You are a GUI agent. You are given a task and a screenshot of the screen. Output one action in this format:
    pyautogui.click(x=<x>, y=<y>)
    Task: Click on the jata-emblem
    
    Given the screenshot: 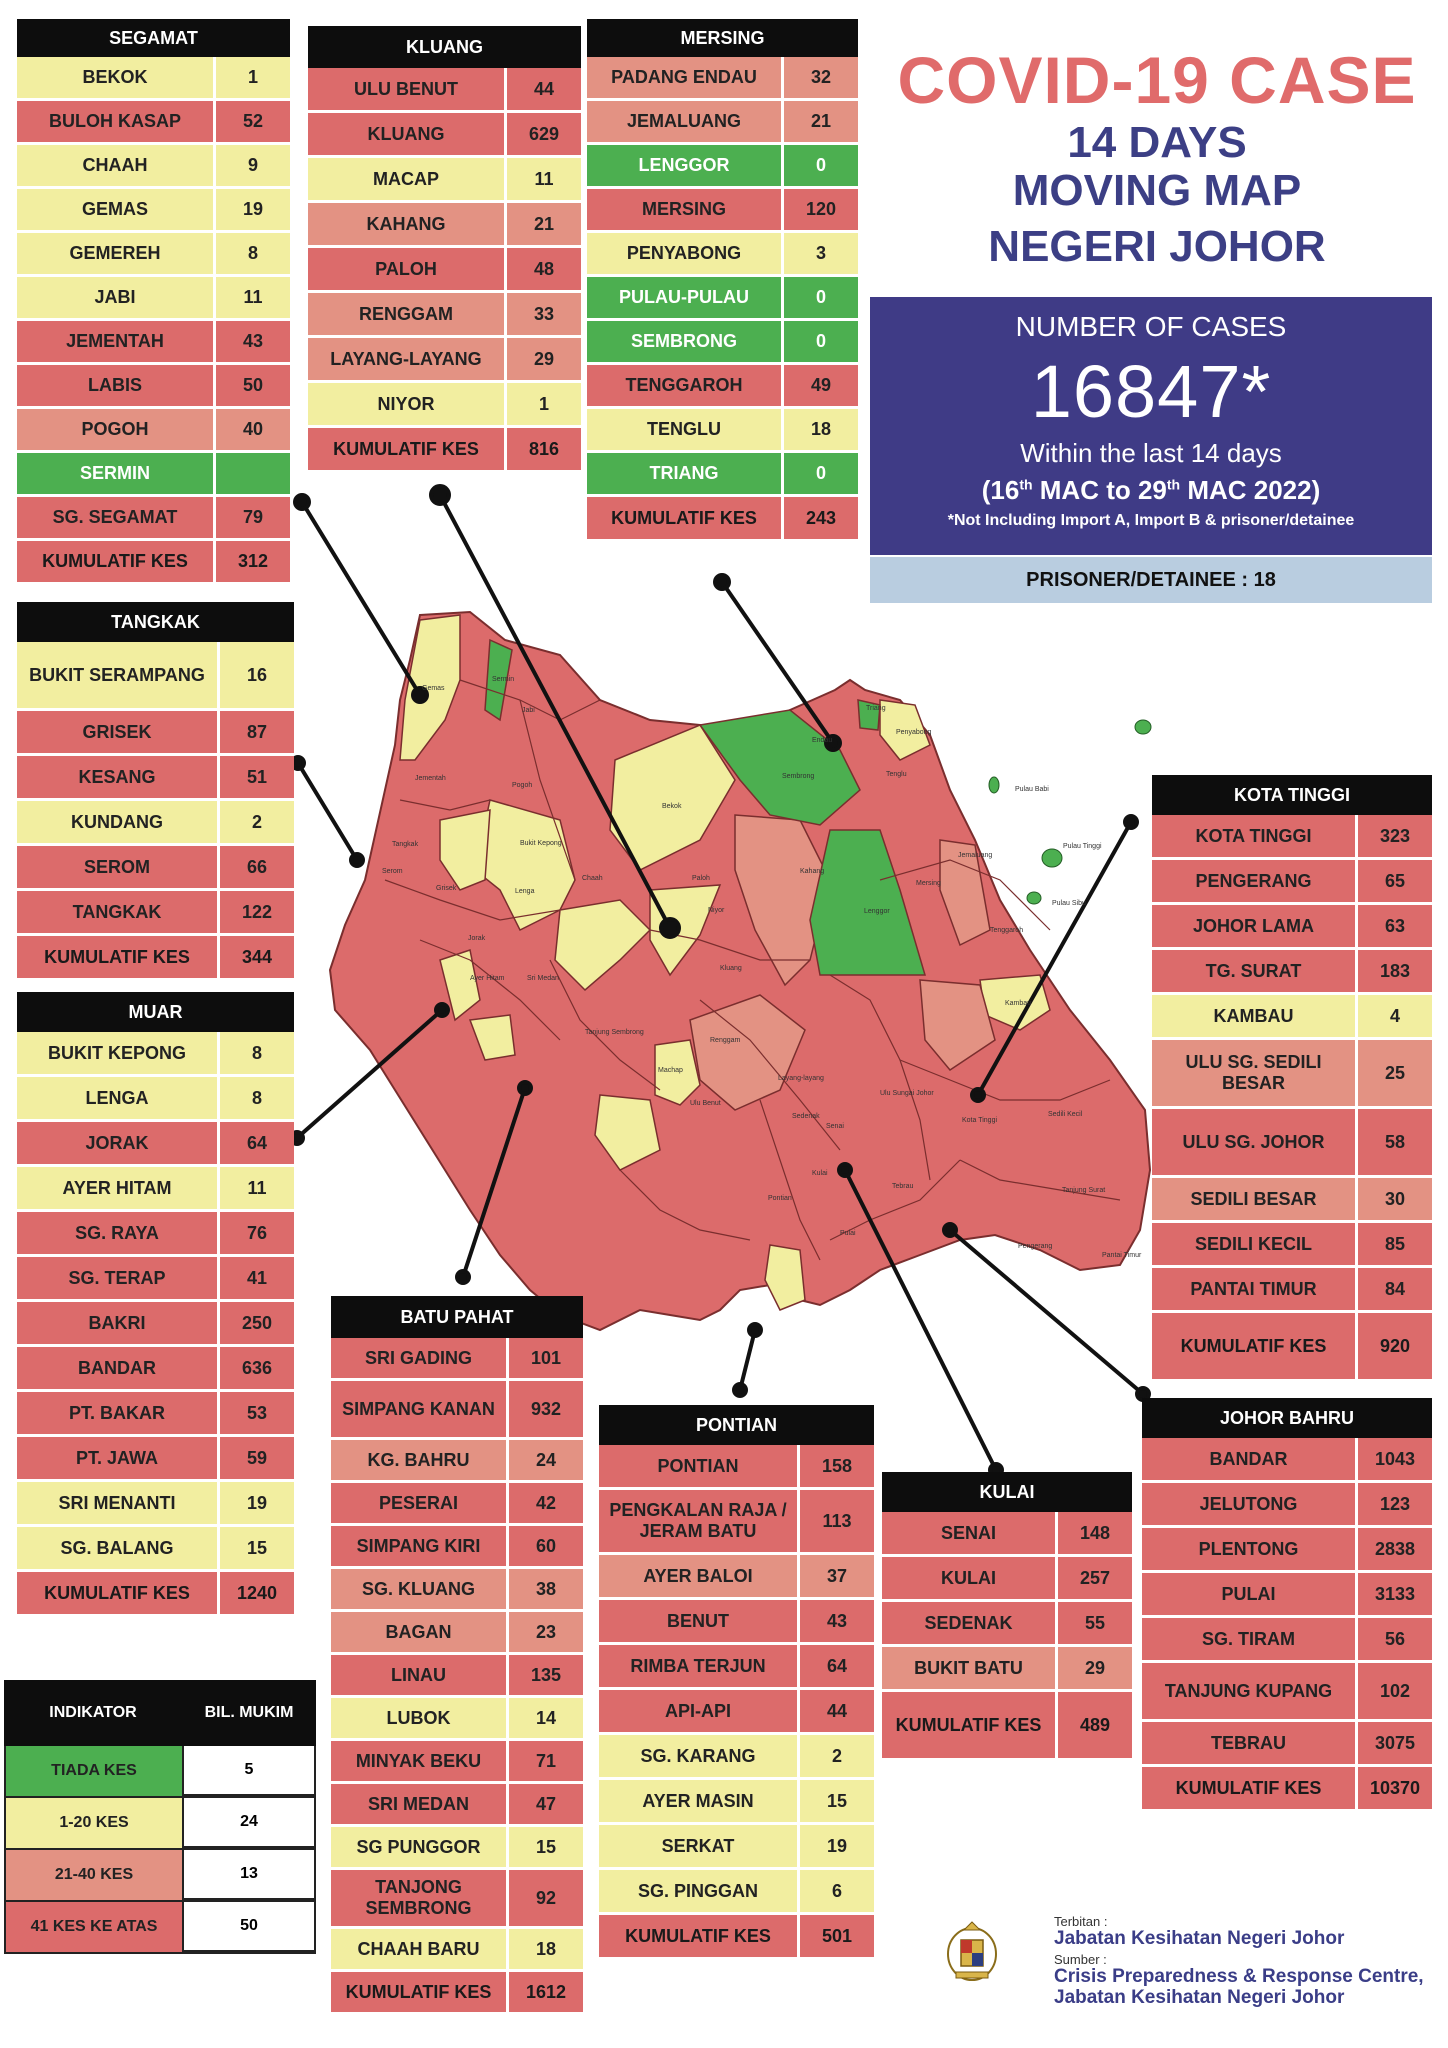 What is the action you would take?
    pyautogui.click(x=972, y=1953)
    